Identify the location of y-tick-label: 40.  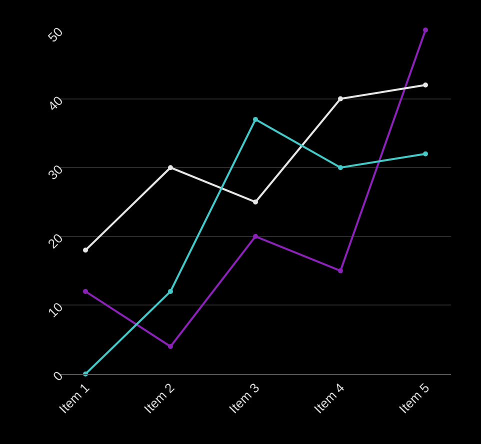
(55, 103).